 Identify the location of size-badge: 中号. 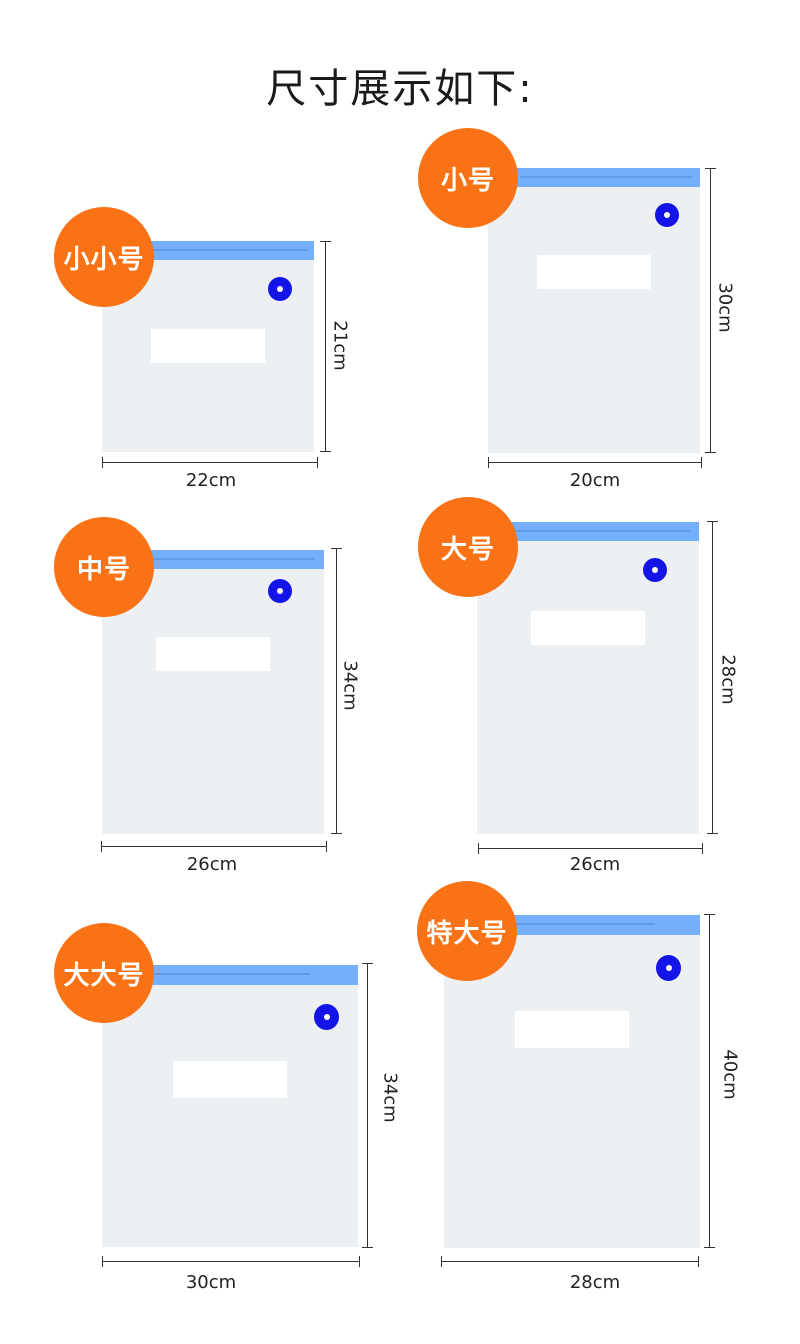
(104, 567).